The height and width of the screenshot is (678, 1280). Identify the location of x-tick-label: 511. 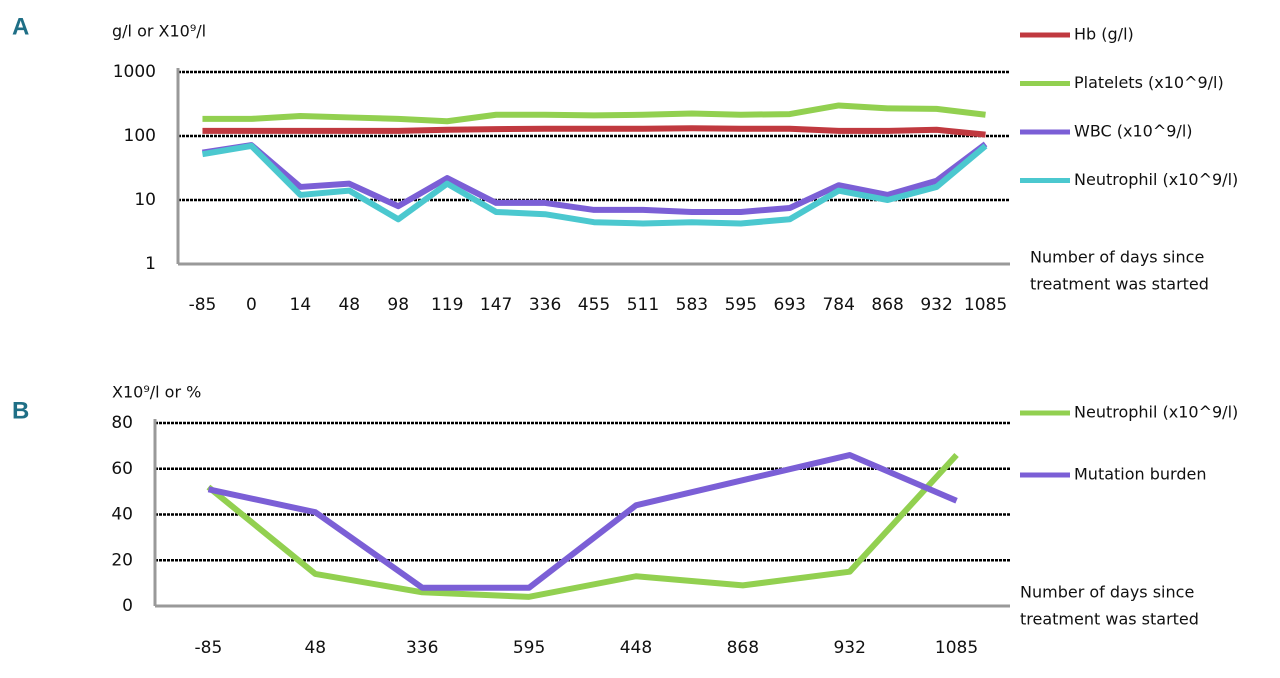
(643, 305).